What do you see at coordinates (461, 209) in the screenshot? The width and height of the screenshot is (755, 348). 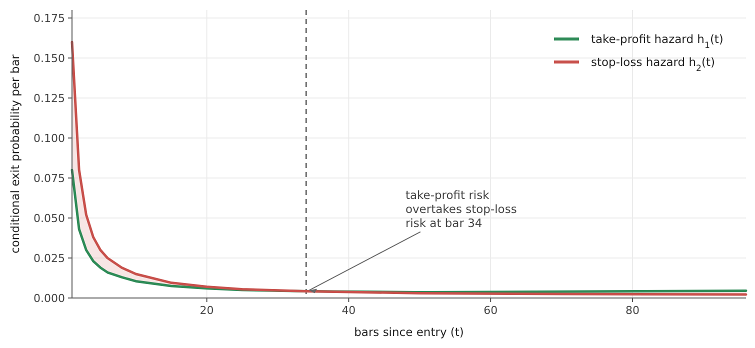 I see `annotation: take-profit risk overtakes stop-loss risk at bar 34` at bounding box center [461, 209].